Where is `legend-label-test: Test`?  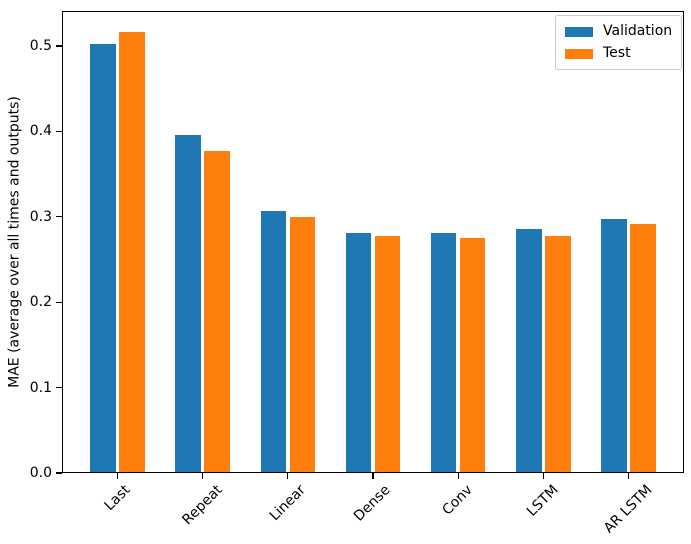 legend-label-test: Test is located at coordinates (617, 53).